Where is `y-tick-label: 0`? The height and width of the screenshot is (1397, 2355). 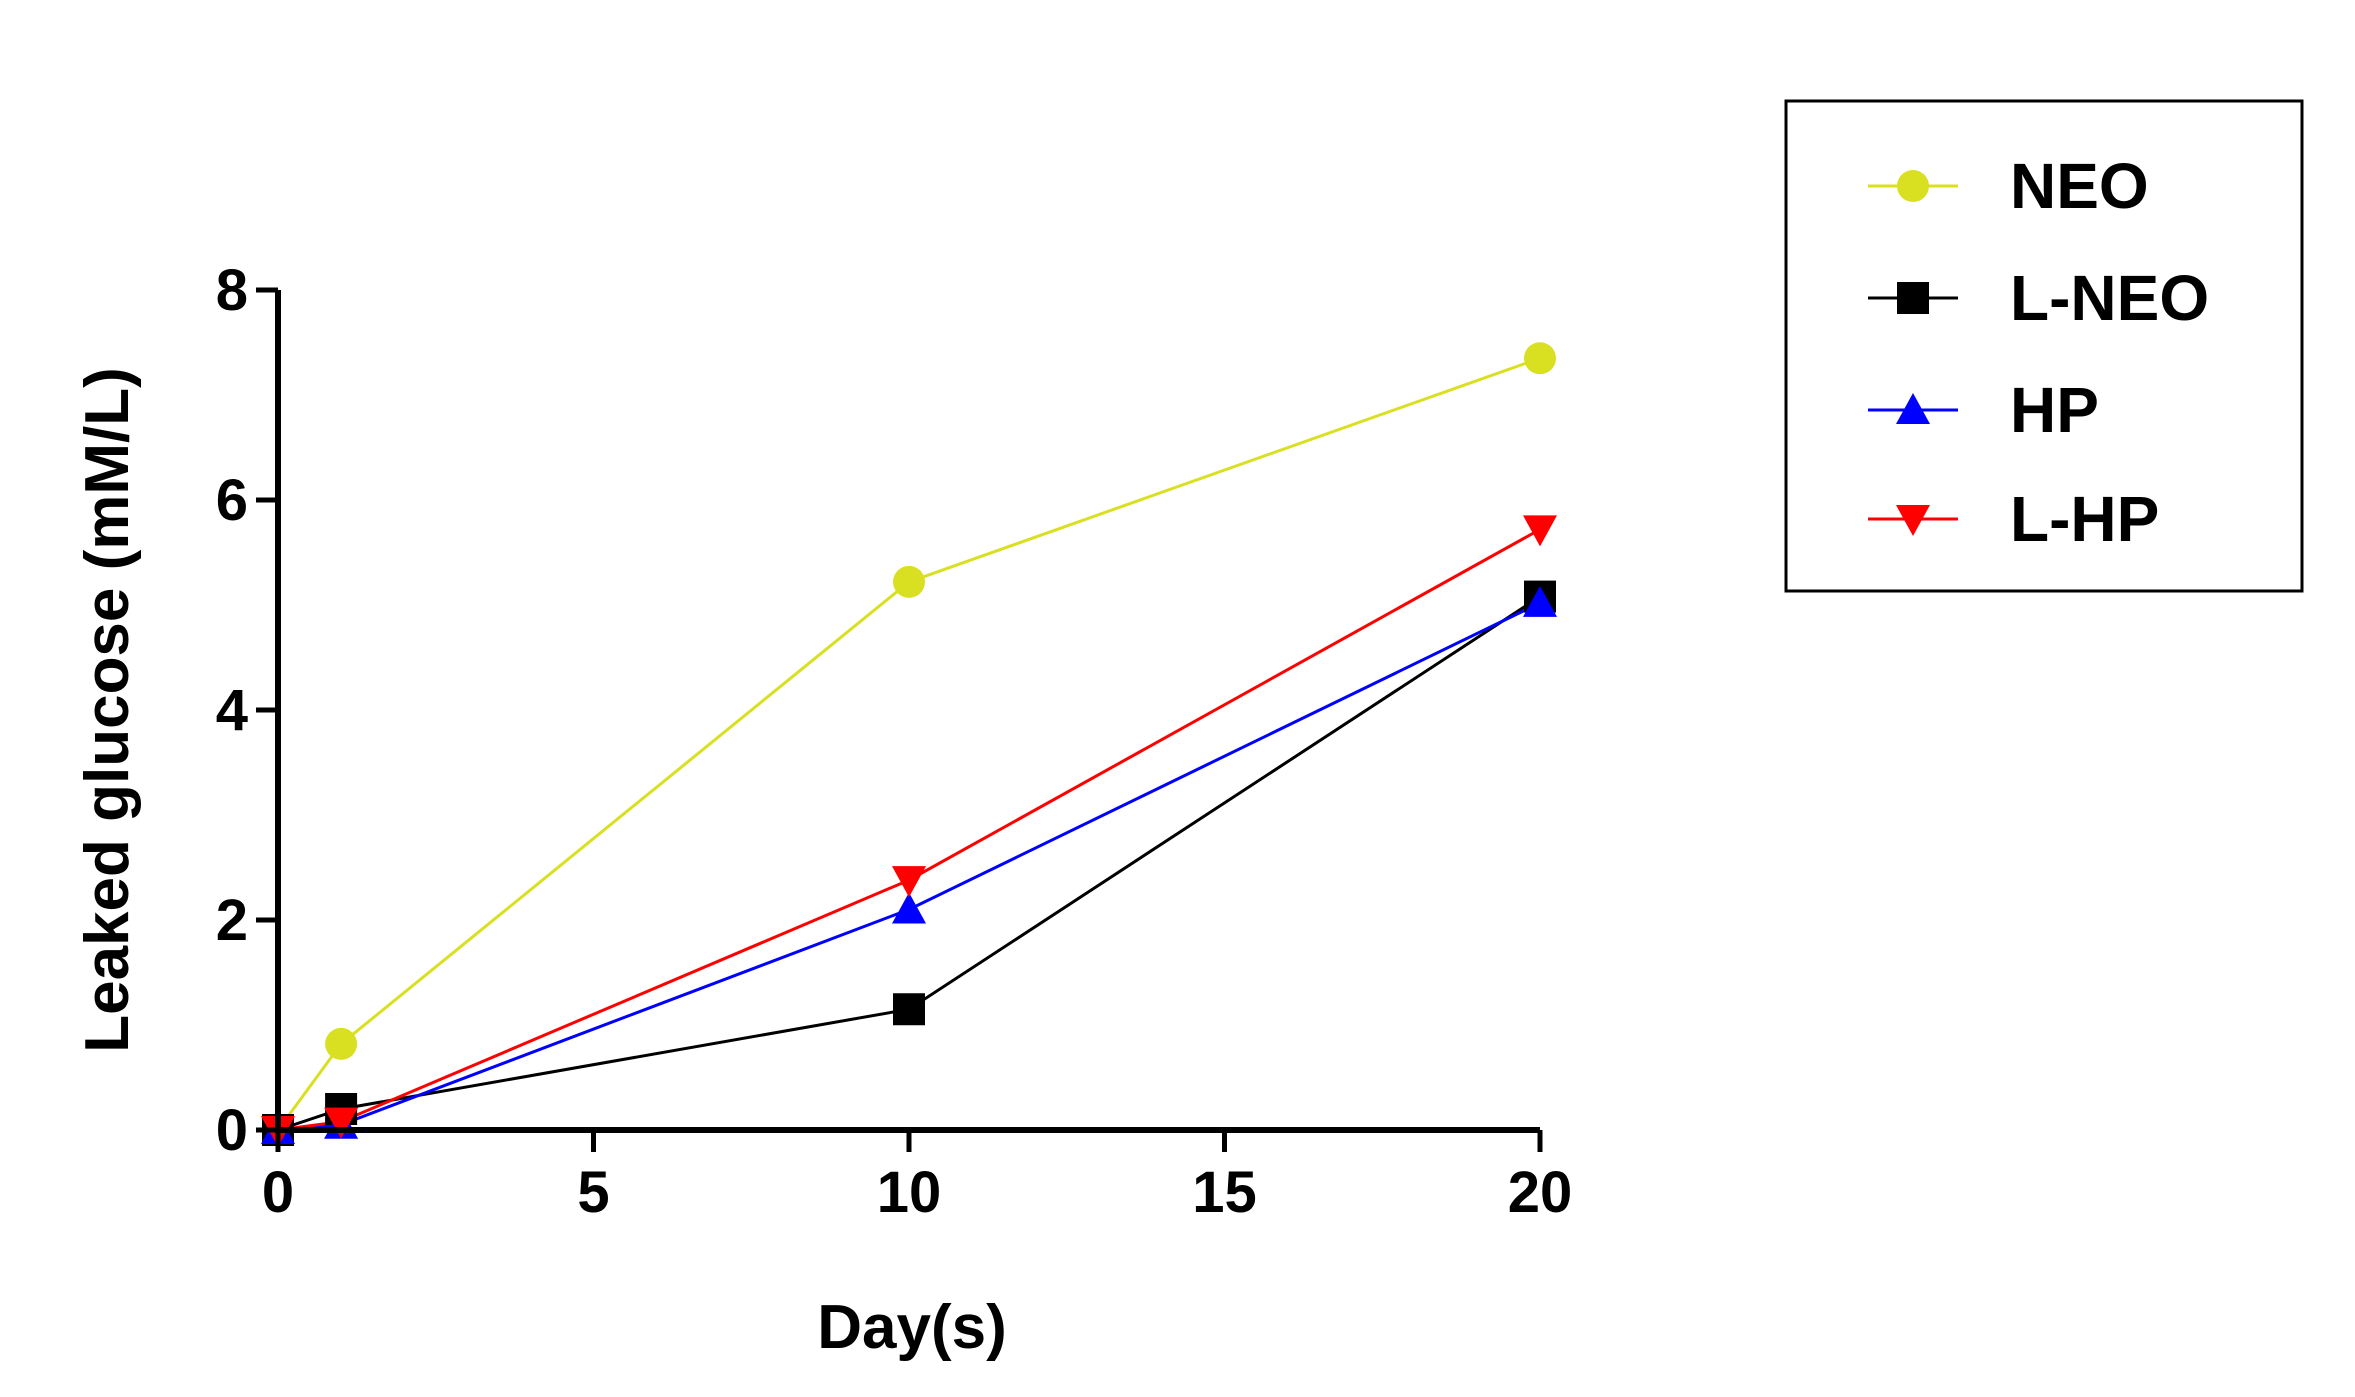 y-tick-label: 0 is located at coordinates (232, 1130).